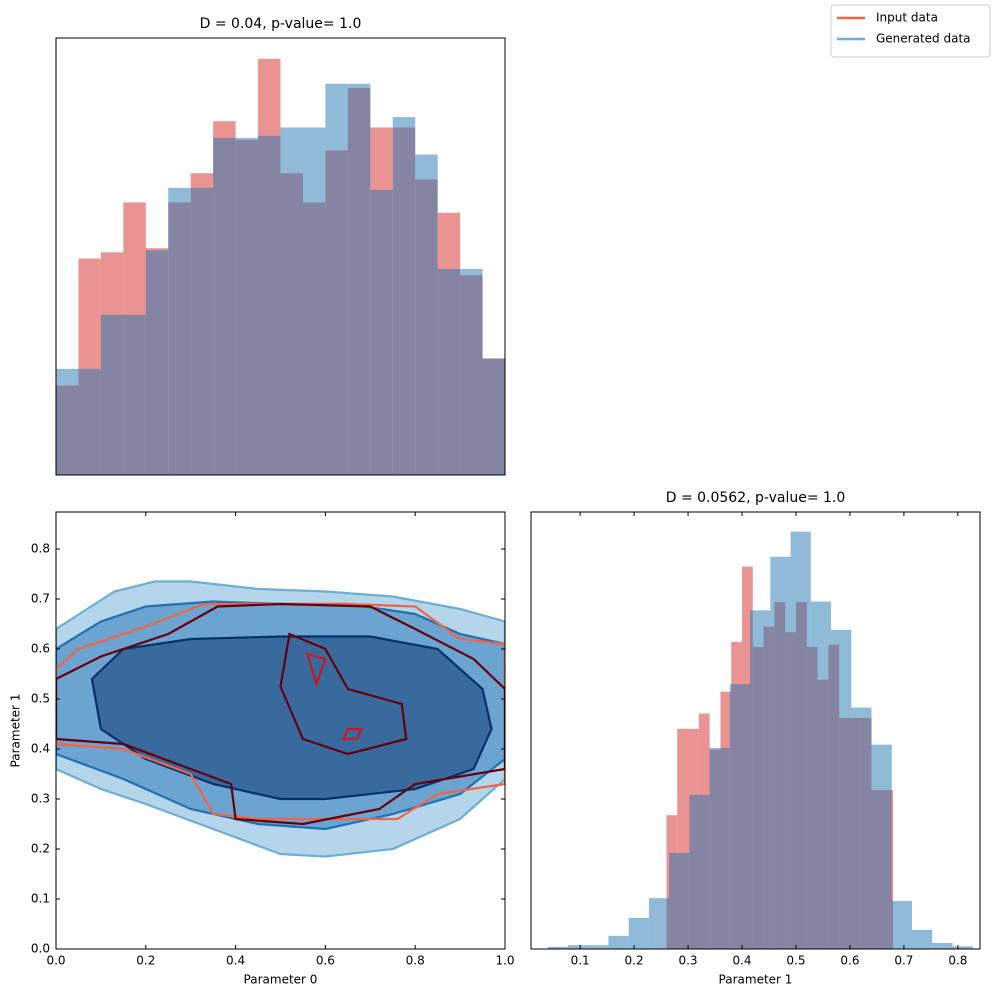 The height and width of the screenshot is (998, 998). What do you see at coordinates (40, 599) in the screenshot?
I see `y-tick-label: 0.7` at bounding box center [40, 599].